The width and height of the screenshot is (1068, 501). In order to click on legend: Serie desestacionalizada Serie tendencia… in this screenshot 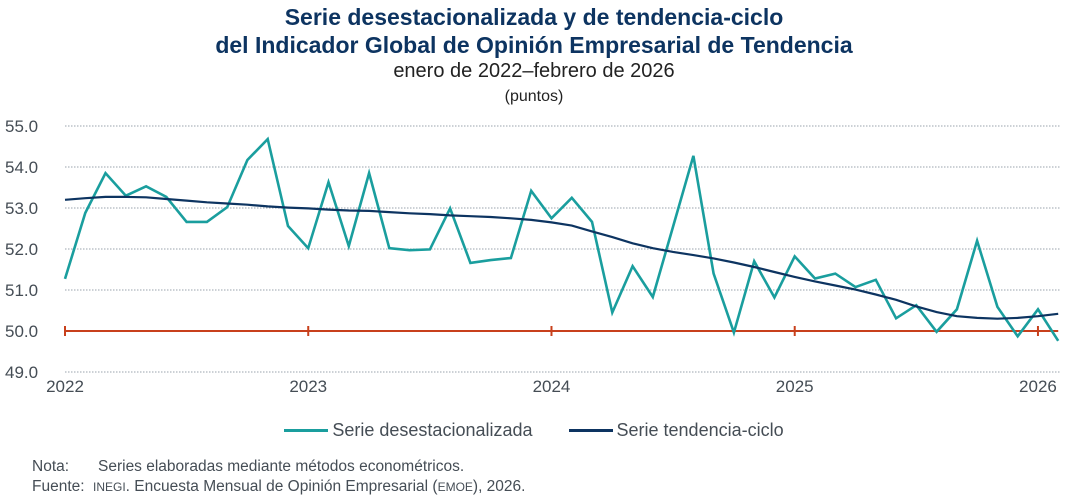, I will do `click(534, 430)`.